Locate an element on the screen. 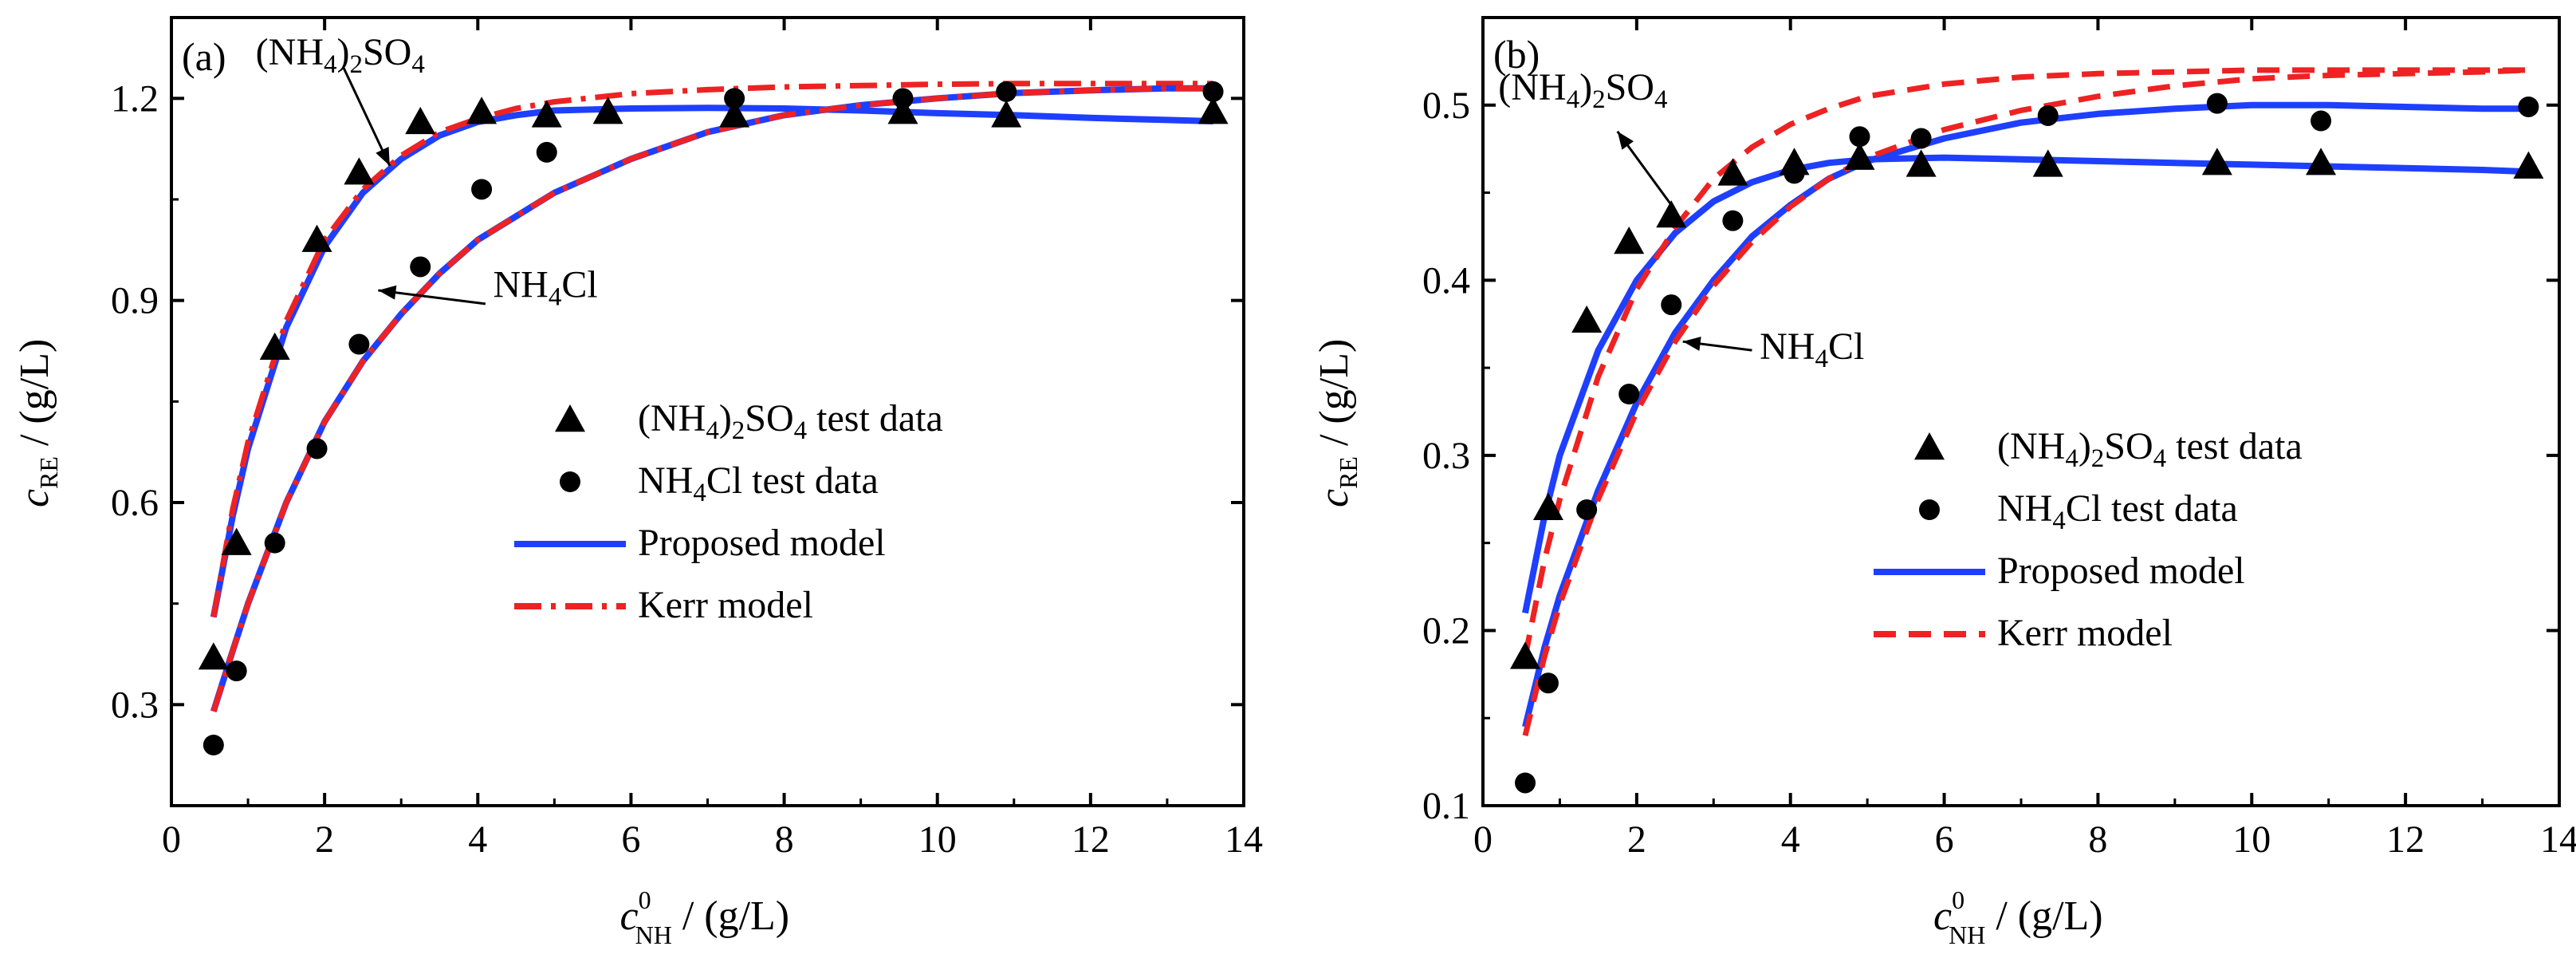 This screenshot has height=966, width=2576. panel-label: (a) is located at coordinates (204, 56).